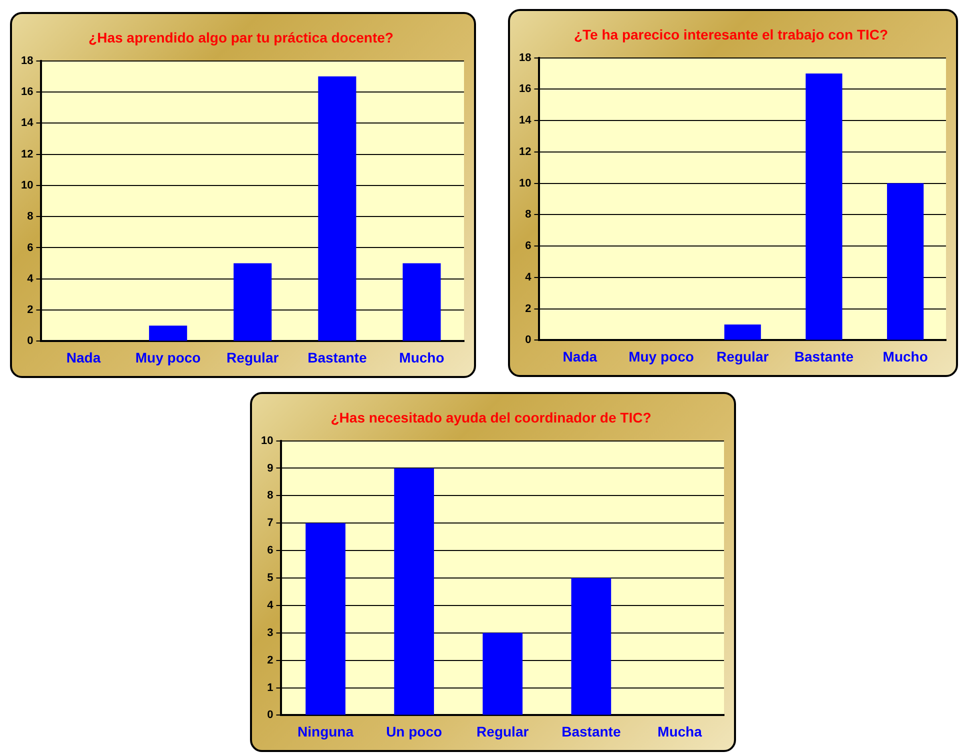 Image resolution: width=962 pixels, height=754 pixels. What do you see at coordinates (731, 34) in the screenshot?
I see `chart-title: ¿Te ha parecico interesante el trabajo con TIC?` at bounding box center [731, 34].